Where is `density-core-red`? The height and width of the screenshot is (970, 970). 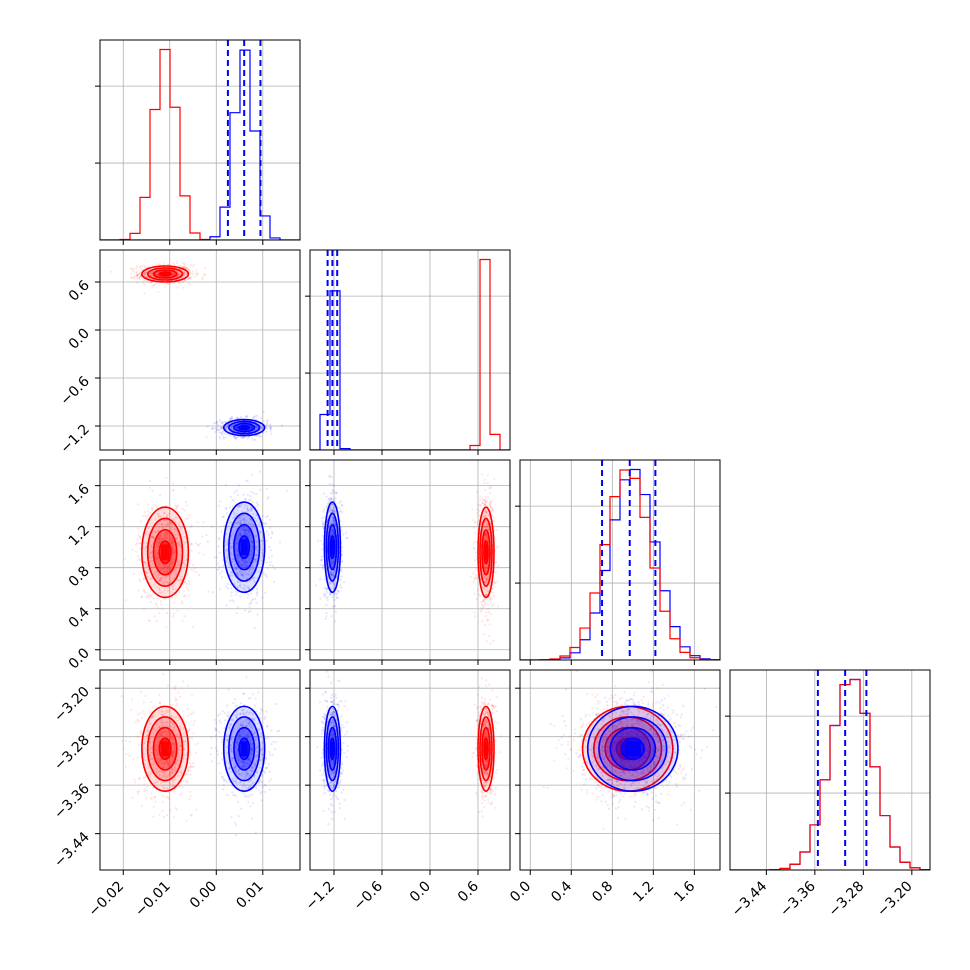
density-core-red is located at coordinates (165, 552).